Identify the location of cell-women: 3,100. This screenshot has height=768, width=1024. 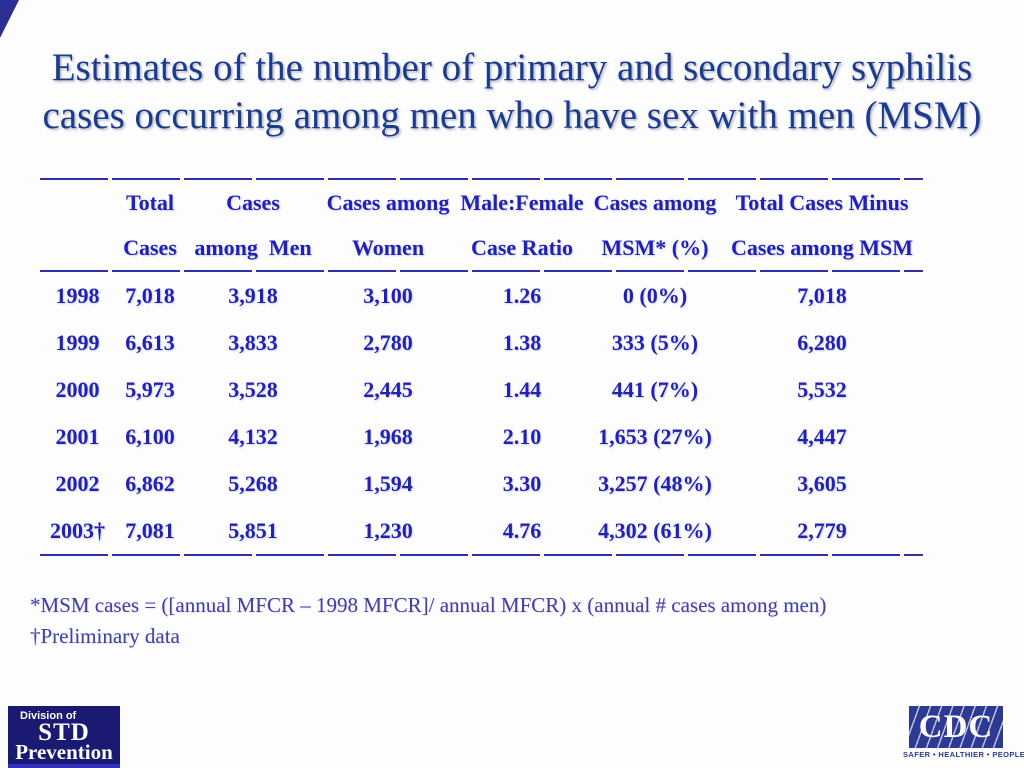
(388, 295).